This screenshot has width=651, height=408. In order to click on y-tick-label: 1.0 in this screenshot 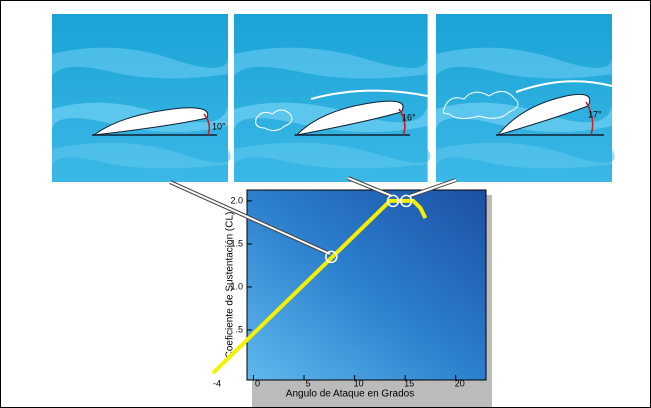, I will do `click(236, 286)`.